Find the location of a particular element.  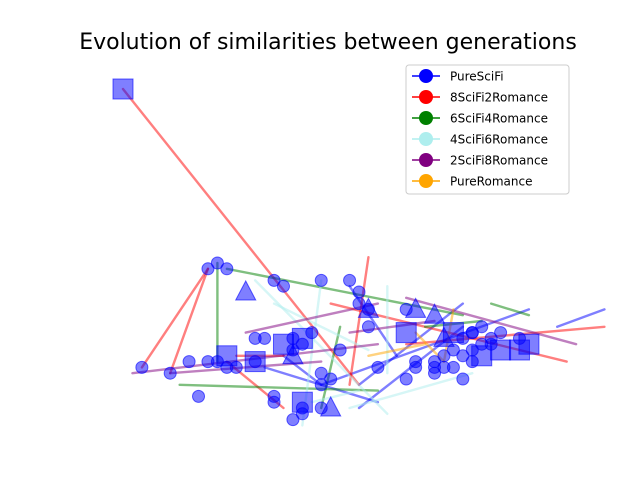

legend-entry-4scifi6romance: 4SciFi6Romance is located at coordinates (480, 139).